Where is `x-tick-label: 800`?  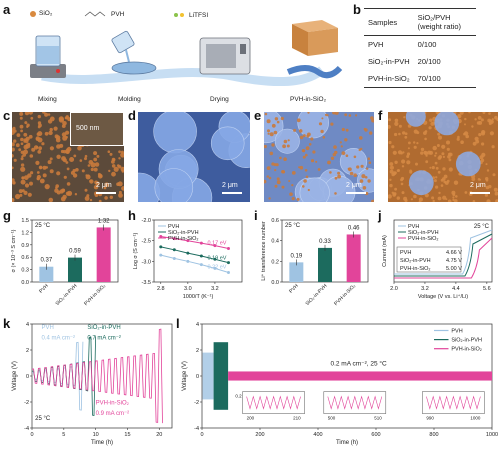 x-tick-label: 800 is located at coordinates (433, 435).